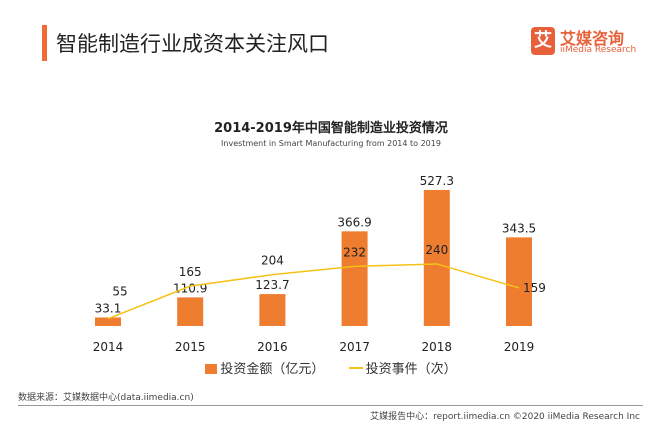 The image size is (662, 428). Describe the element at coordinates (331, 367) in the screenshot. I see `legend: 投资金额（亿元） 投资事件（次）` at that location.